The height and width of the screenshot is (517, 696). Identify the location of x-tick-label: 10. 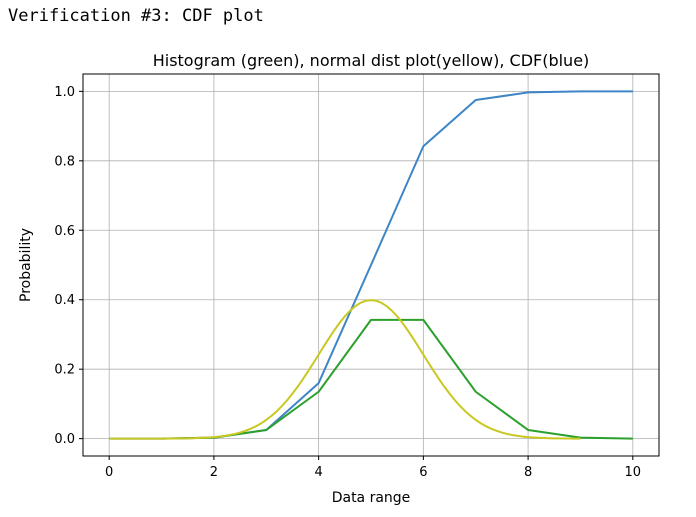
(633, 472).